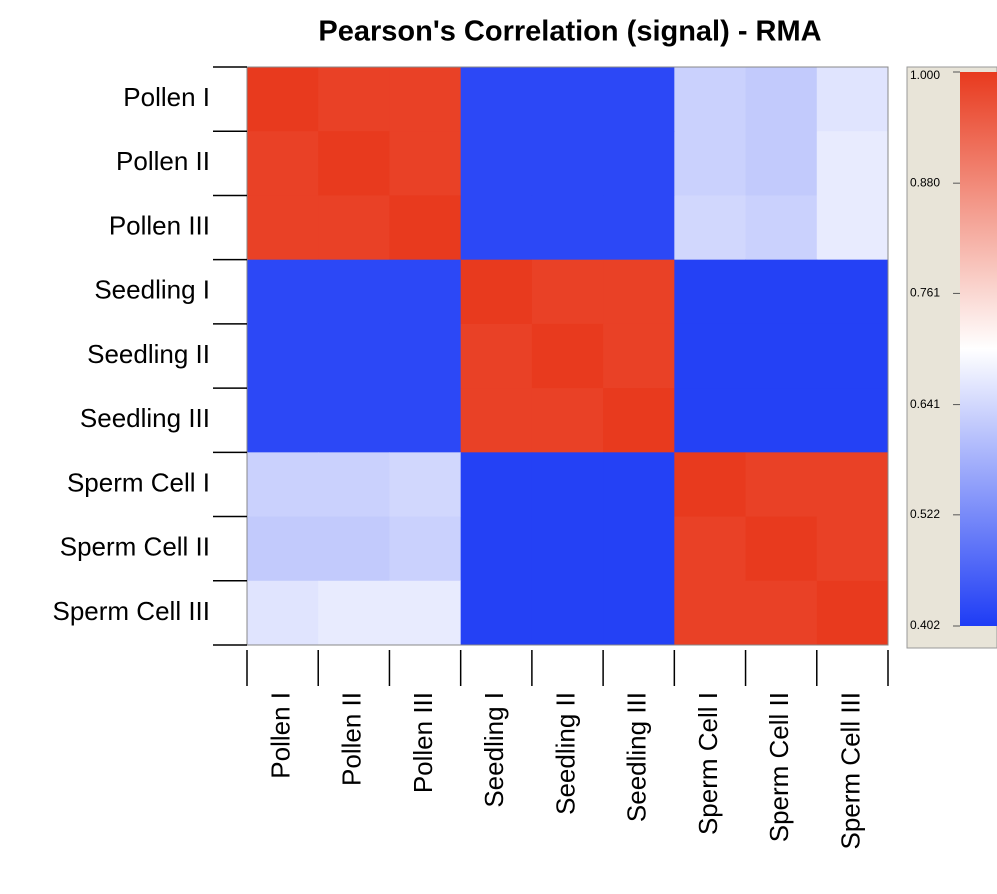  I want to click on colorbar-tick-label: 0.761, so click(925, 293).